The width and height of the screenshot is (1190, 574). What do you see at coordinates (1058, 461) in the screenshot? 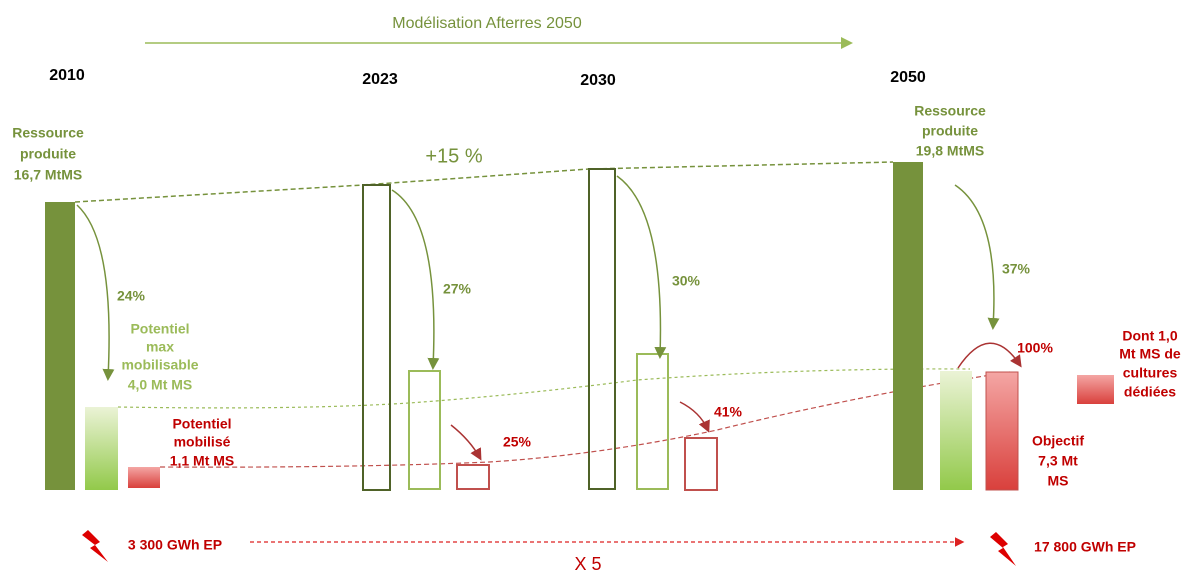
I see `label: 7,3 Mt` at bounding box center [1058, 461].